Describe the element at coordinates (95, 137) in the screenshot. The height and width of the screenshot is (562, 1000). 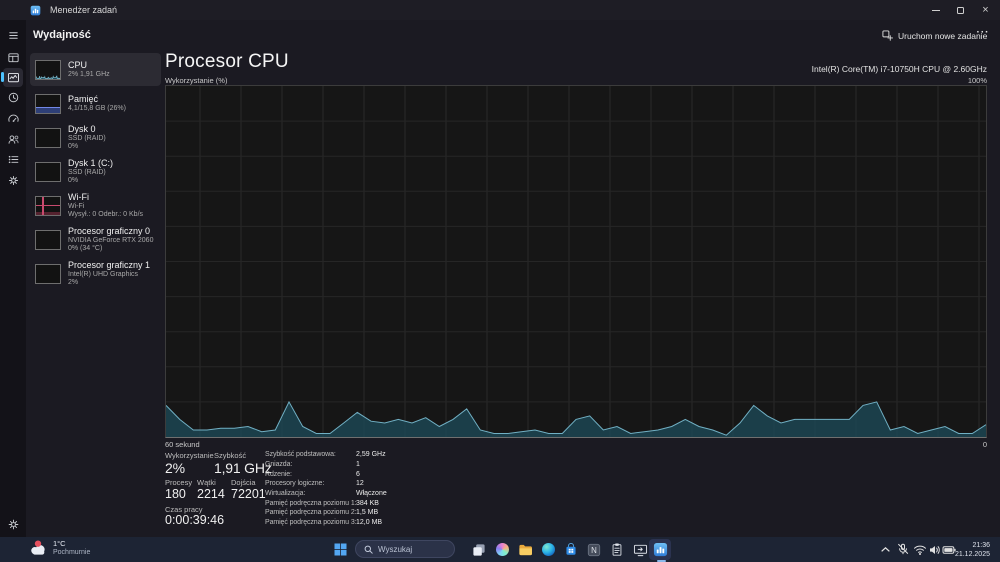
I see `perf-item-disk0: Dysk 0 SSD (RAID) 0%` at that location.